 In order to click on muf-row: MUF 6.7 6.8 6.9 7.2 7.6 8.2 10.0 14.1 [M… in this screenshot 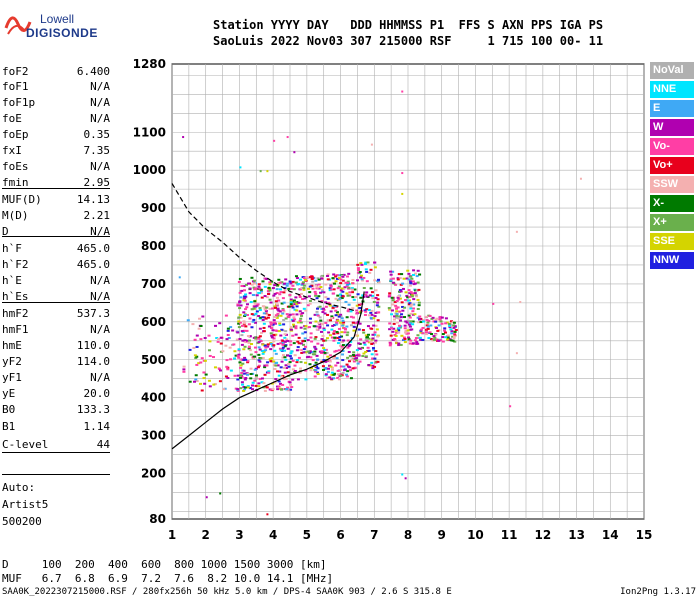, I will do `click(168, 578)`.